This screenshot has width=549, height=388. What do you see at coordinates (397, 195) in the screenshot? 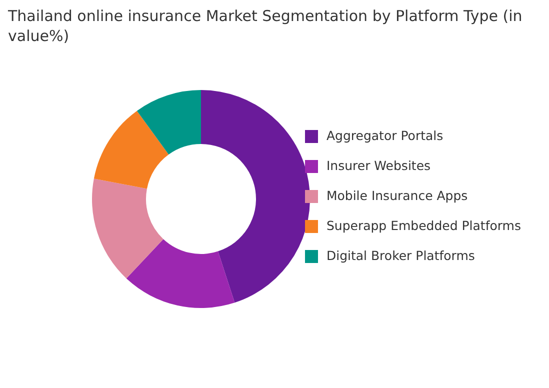
I see `legend-label: Mobile Insurance Apps` at bounding box center [397, 195].